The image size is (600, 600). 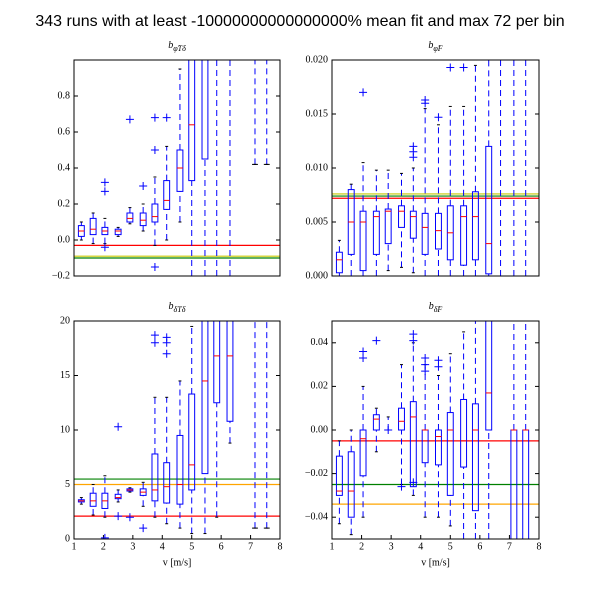 I want to click on y-tick-label: 20, so click(x=65, y=320).